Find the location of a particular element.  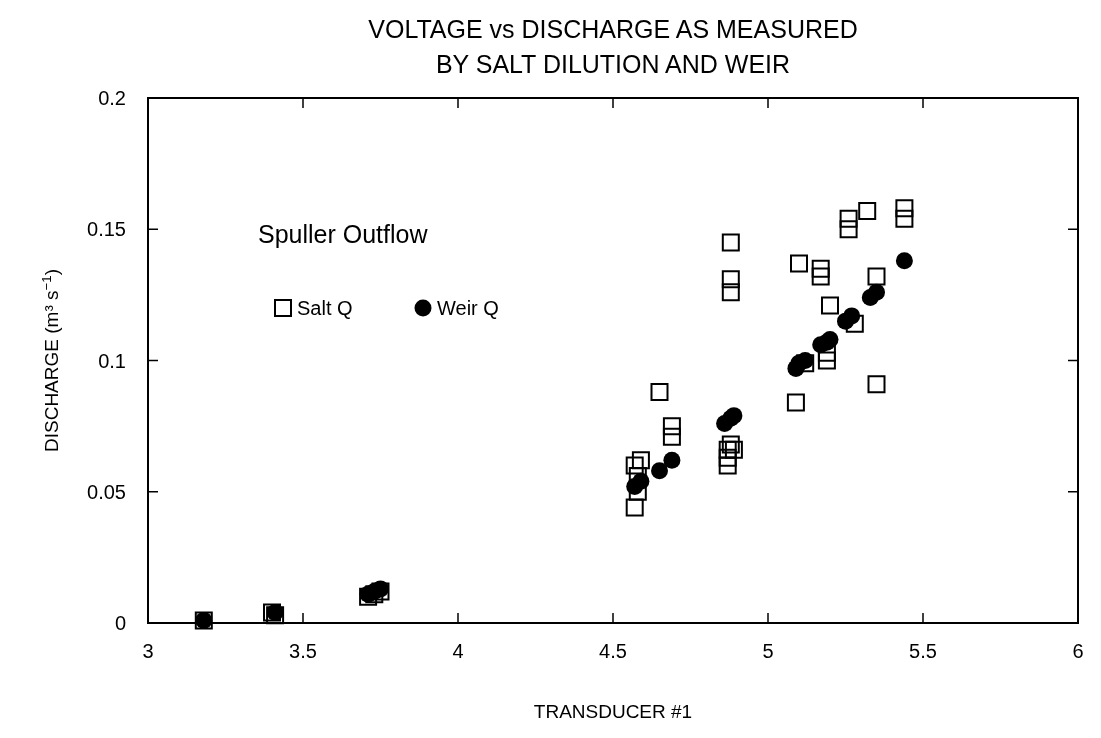

x-tick-label: 4.5 is located at coordinates (613, 651).